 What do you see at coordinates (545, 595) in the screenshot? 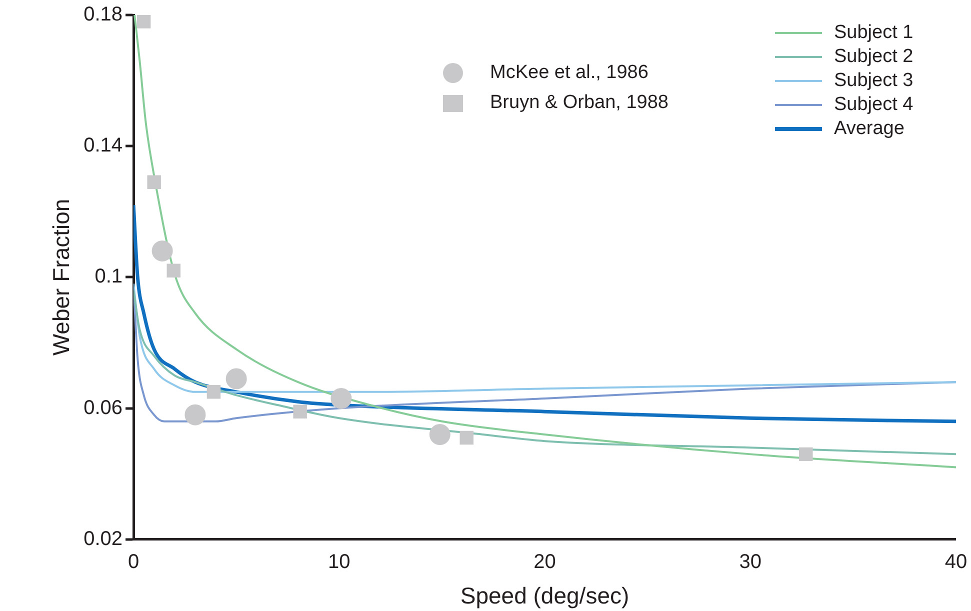
I see `x-axis-title: Speed (deg/sec)` at bounding box center [545, 595].